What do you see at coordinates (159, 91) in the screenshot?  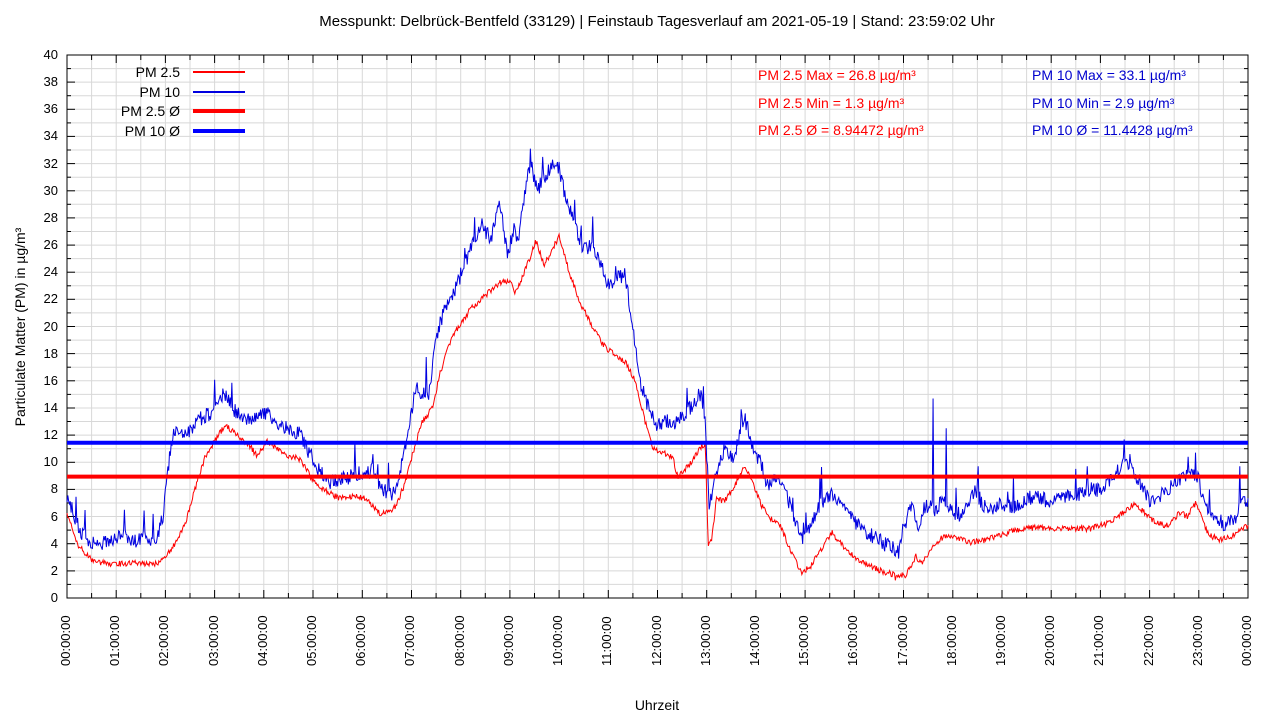 I see `legend-label: PM 10` at bounding box center [159, 91].